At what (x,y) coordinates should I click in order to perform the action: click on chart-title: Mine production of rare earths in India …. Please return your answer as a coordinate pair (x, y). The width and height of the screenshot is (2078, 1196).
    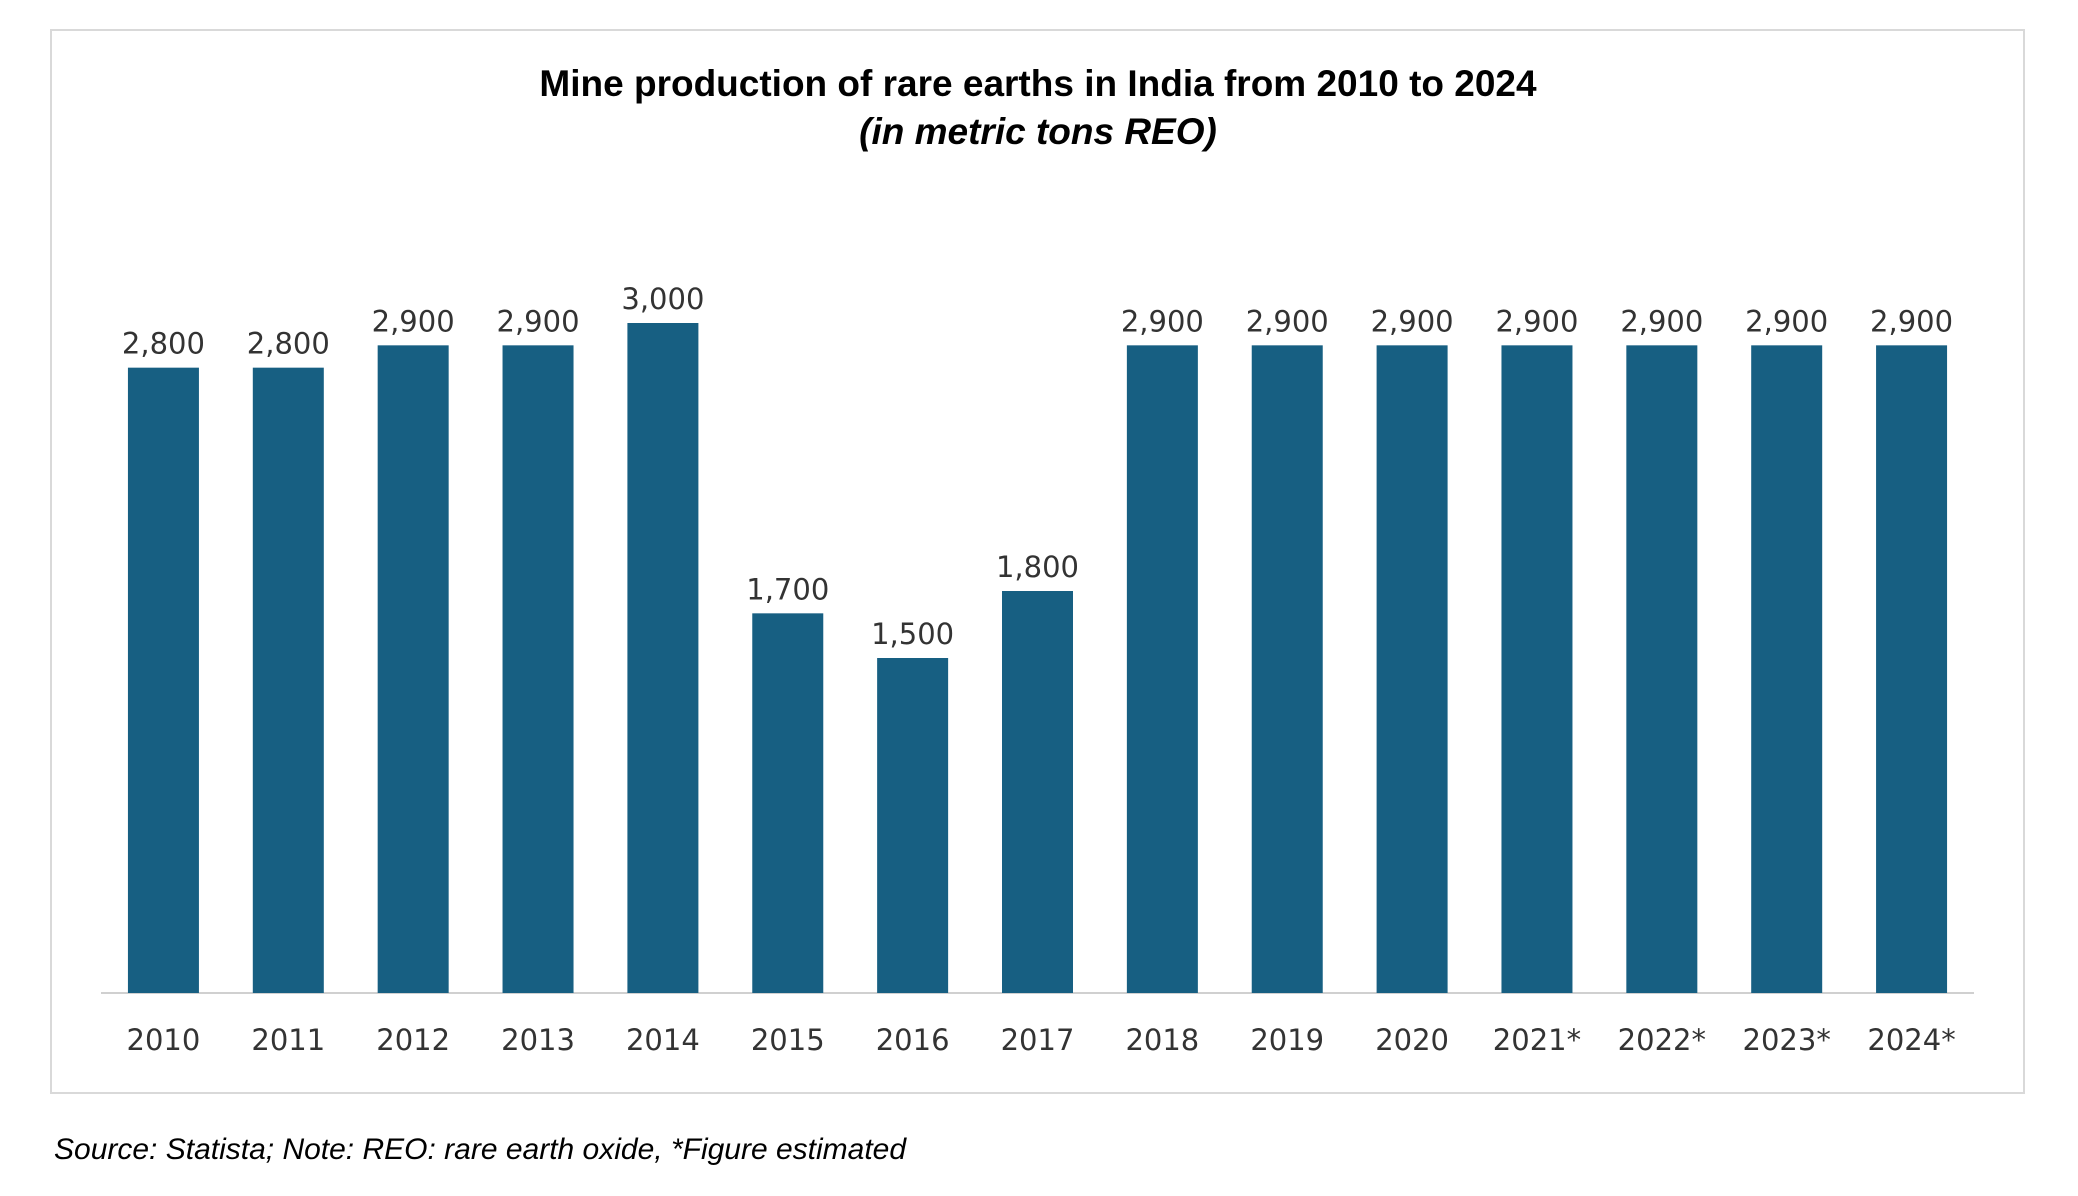
    Looking at the image, I should click on (1038, 83).